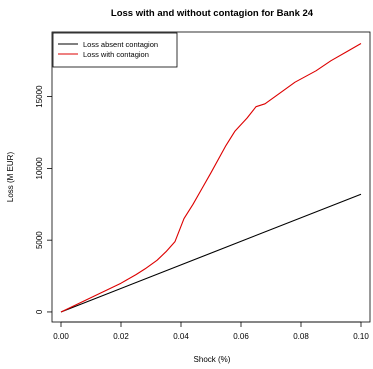  I want to click on legend-label-1: Loss absent contagion, so click(120, 44).